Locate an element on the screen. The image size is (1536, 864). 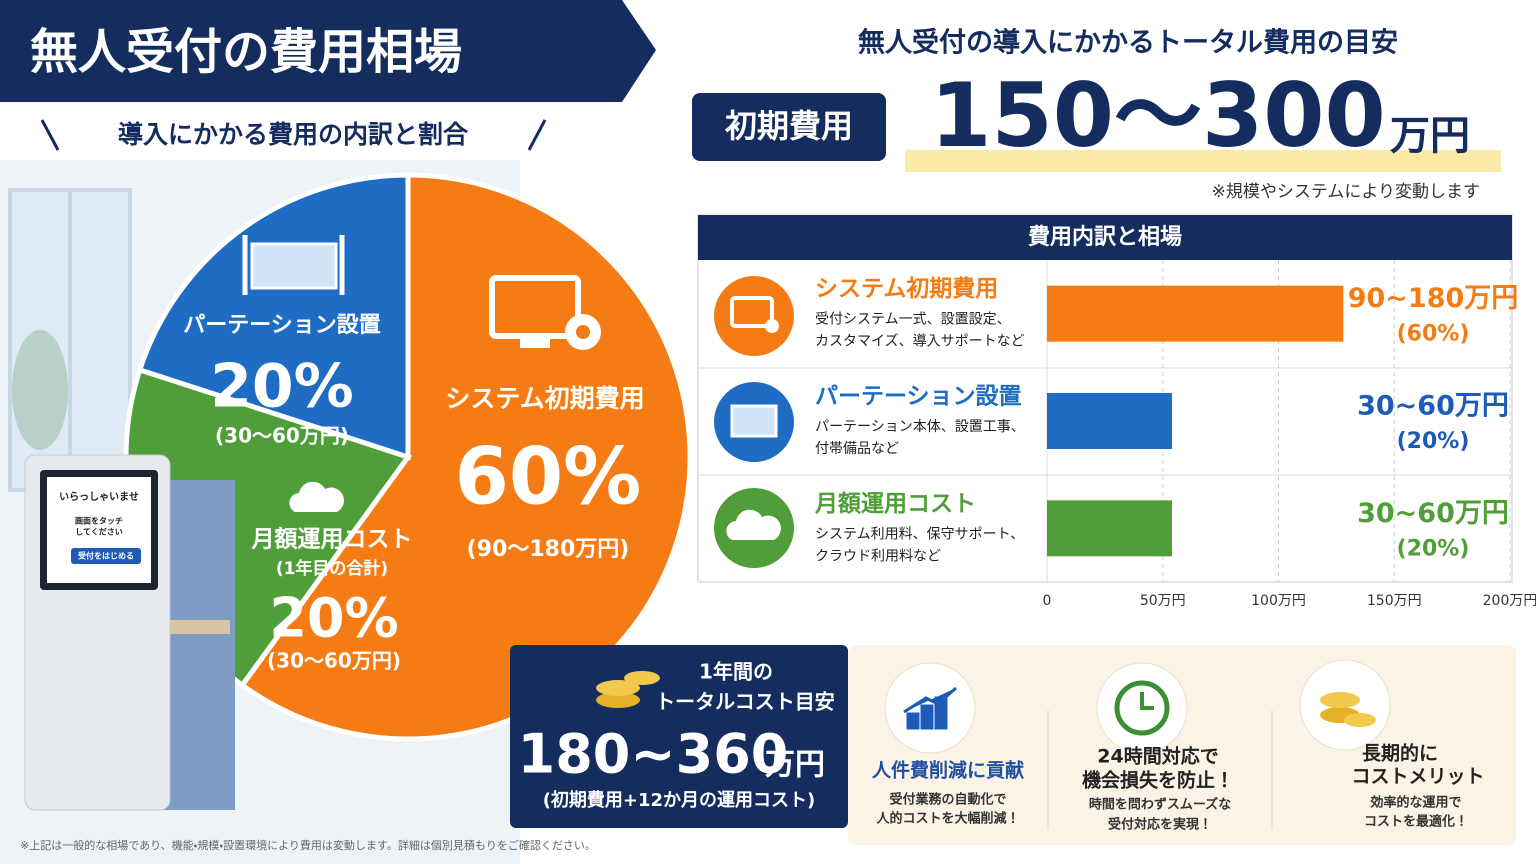
benefit-title: コストメリット is located at coordinates (1417, 777).